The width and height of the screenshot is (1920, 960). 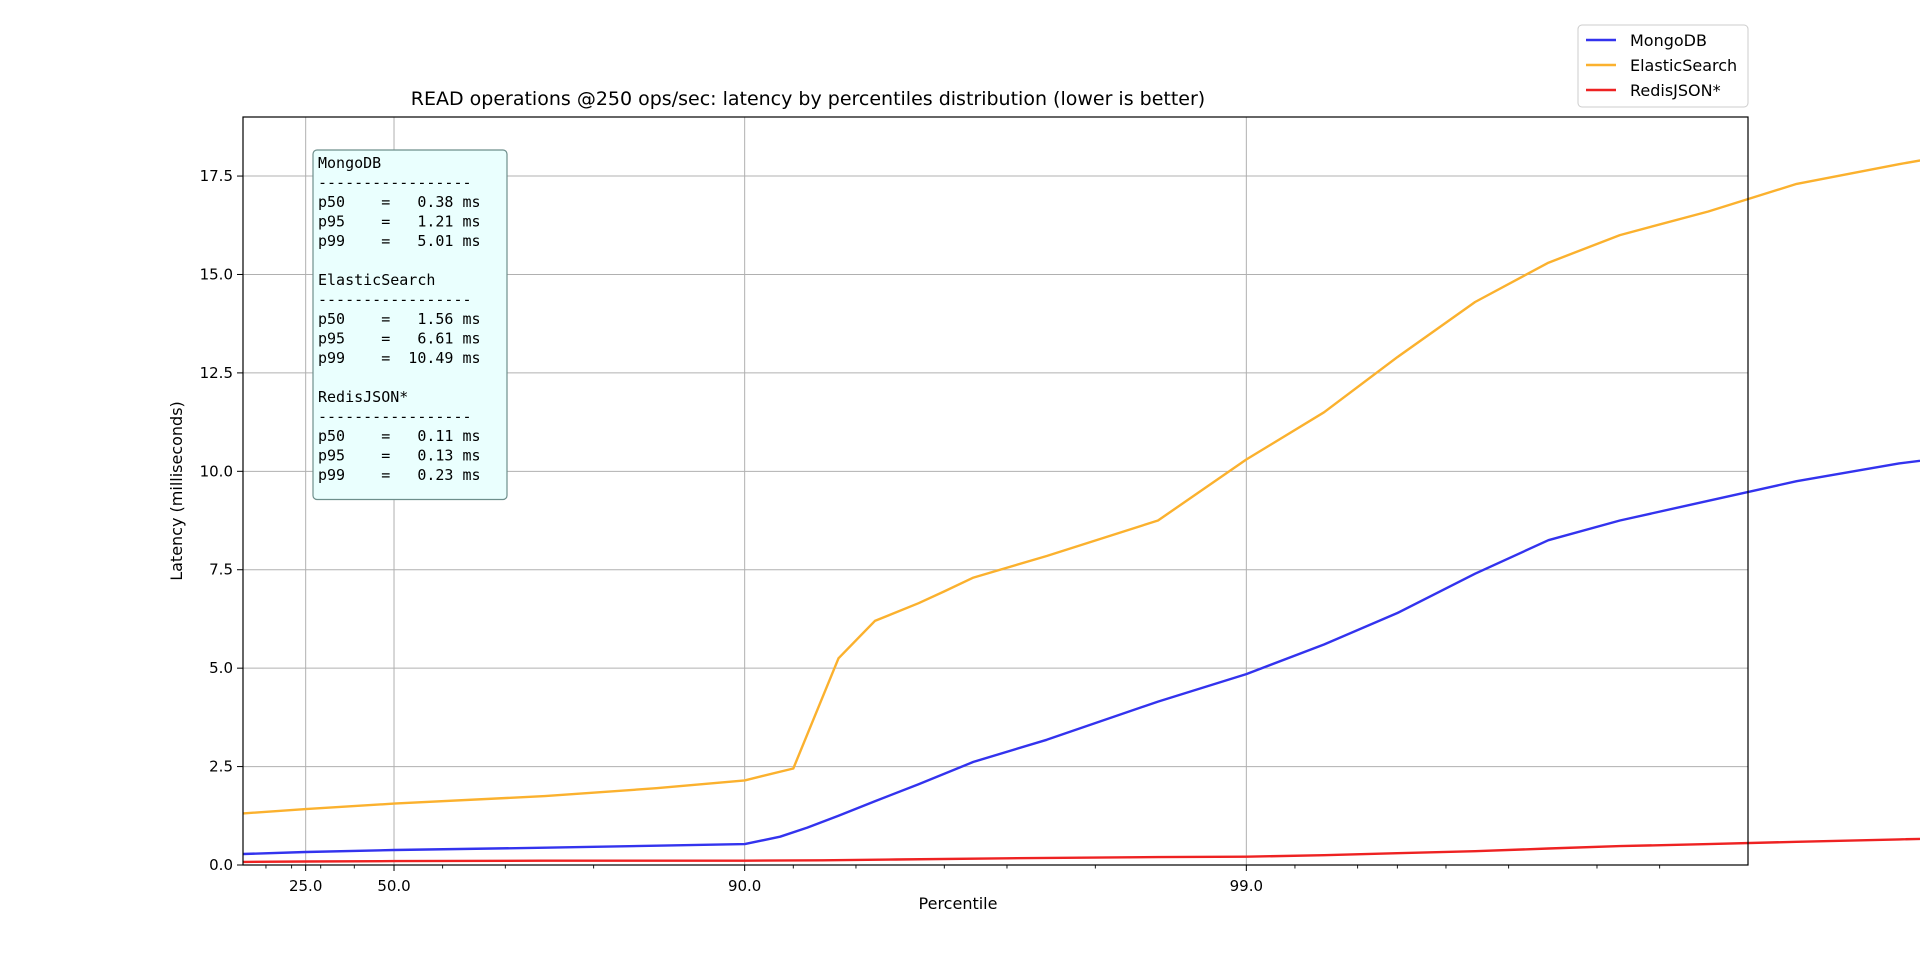 I want to click on stats-line: MongoDB, so click(x=349, y=163).